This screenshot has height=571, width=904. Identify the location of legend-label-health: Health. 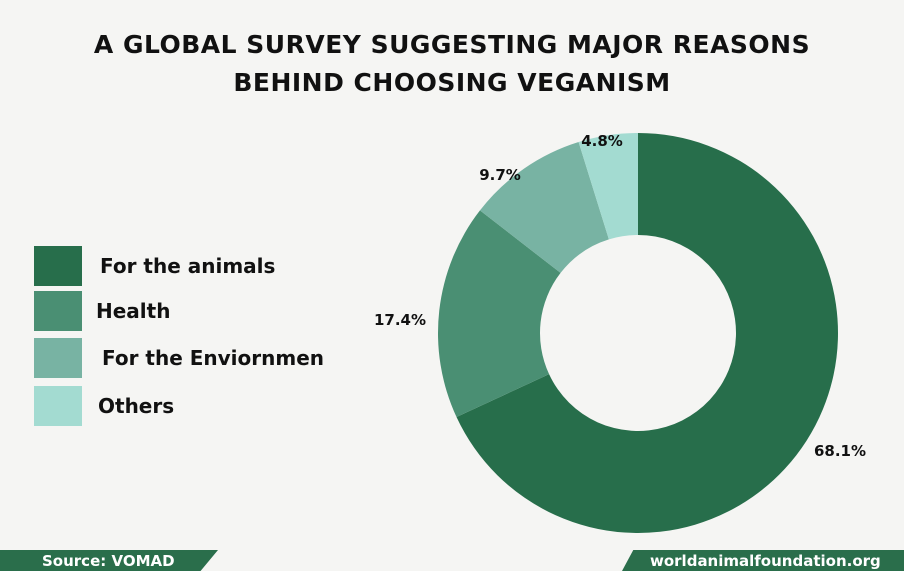
(133, 311).